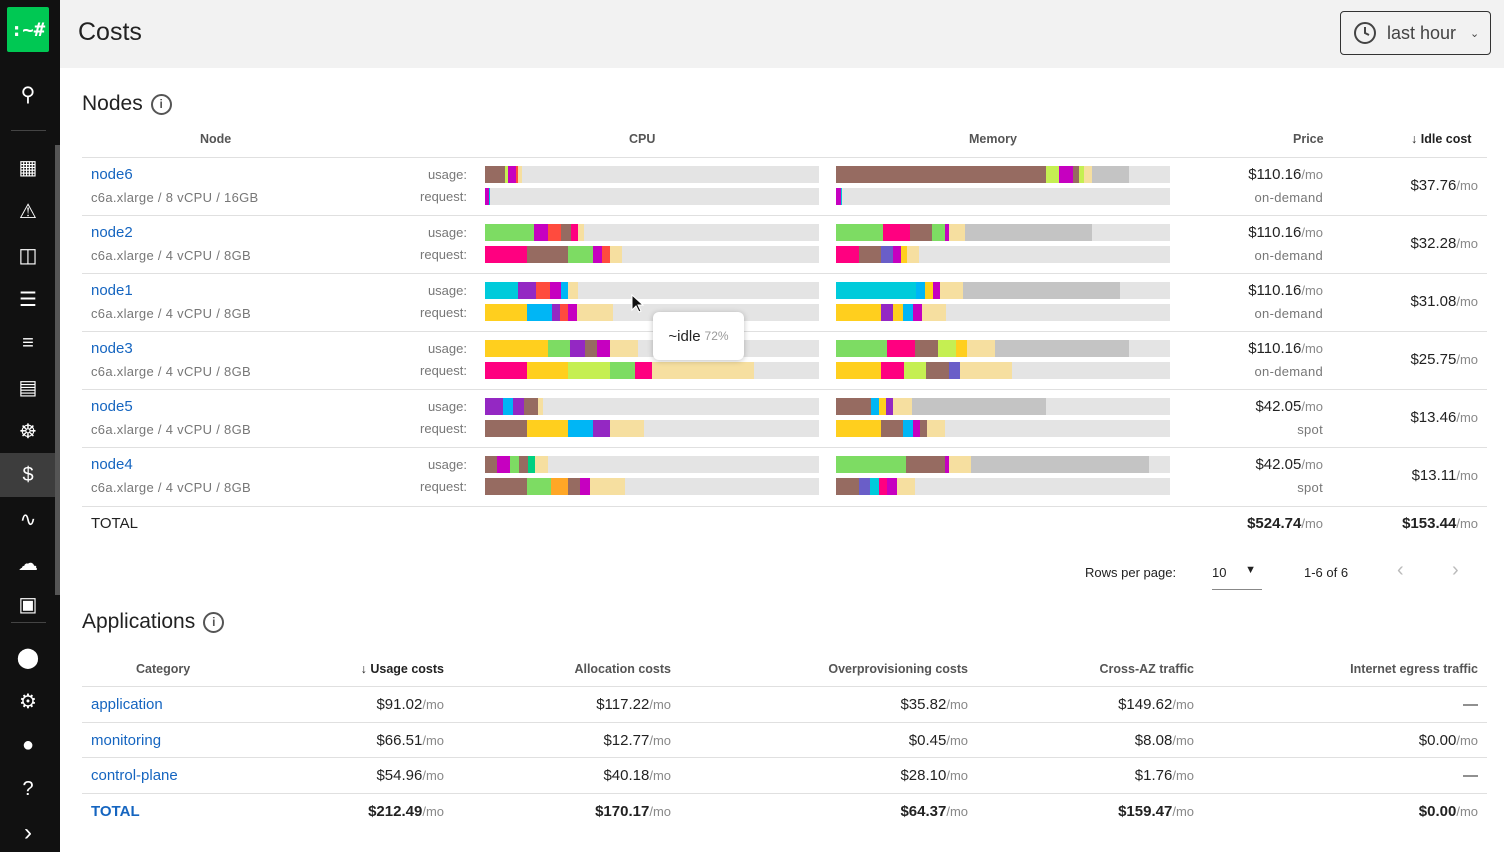 This screenshot has height=855, width=1504. Describe the element at coordinates (163, 669) in the screenshot. I see `col-category: Category` at that location.